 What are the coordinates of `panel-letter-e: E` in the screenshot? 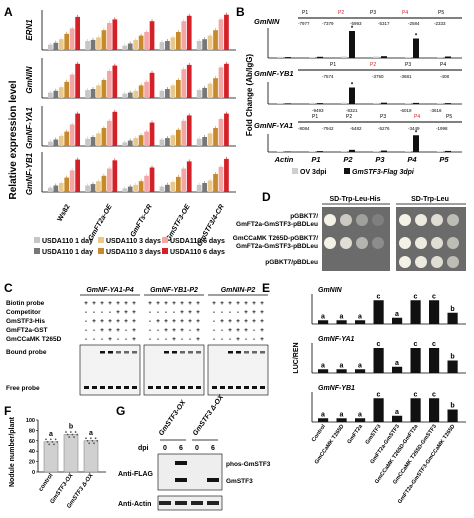 It's located at (266, 288).